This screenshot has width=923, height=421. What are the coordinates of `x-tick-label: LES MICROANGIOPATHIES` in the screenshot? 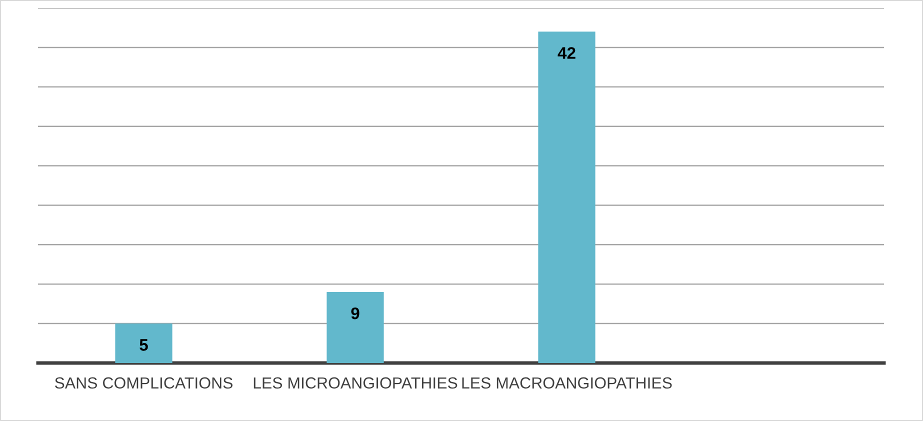 It's located at (356, 383).